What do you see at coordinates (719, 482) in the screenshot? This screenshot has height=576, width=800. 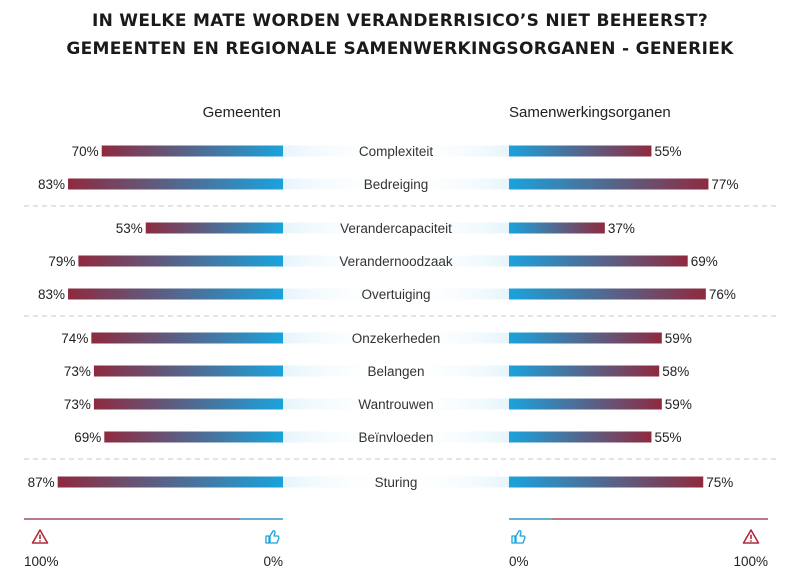 I see `value-label-samenwerkingsorganen: 75%` at bounding box center [719, 482].